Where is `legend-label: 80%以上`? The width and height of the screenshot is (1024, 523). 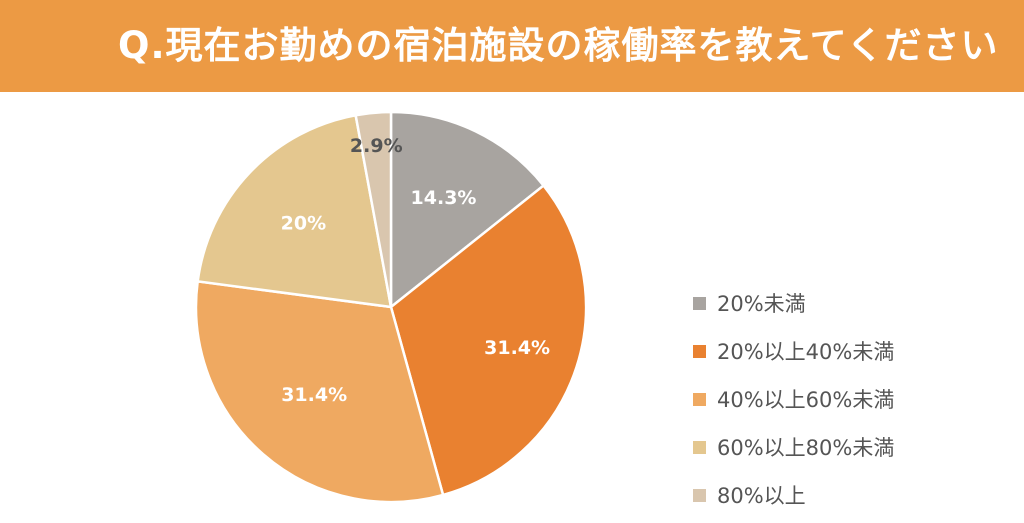 legend-label: 80%以上 is located at coordinates (761, 496).